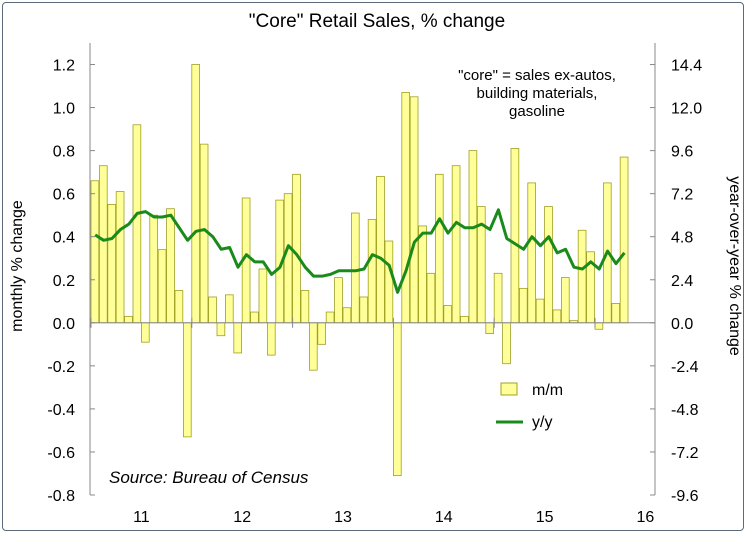  What do you see at coordinates (64, 152) in the screenshot?
I see `left-tick-label: 0.8` at bounding box center [64, 152].